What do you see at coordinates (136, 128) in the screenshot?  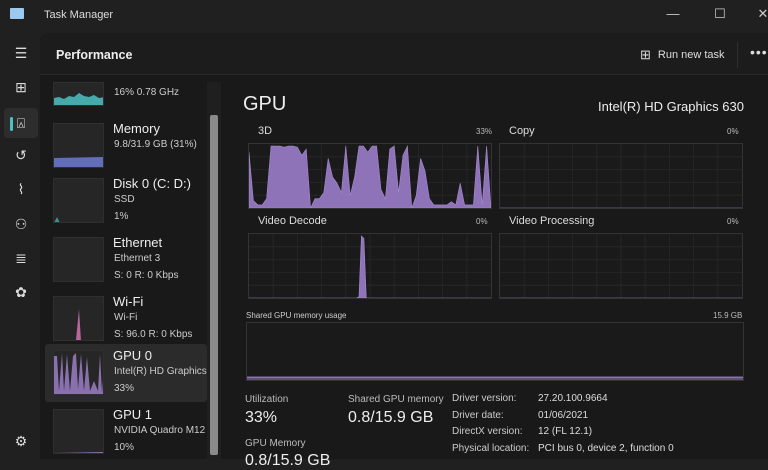 I see `sidebar-item-title: Memory` at bounding box center [136, 128].